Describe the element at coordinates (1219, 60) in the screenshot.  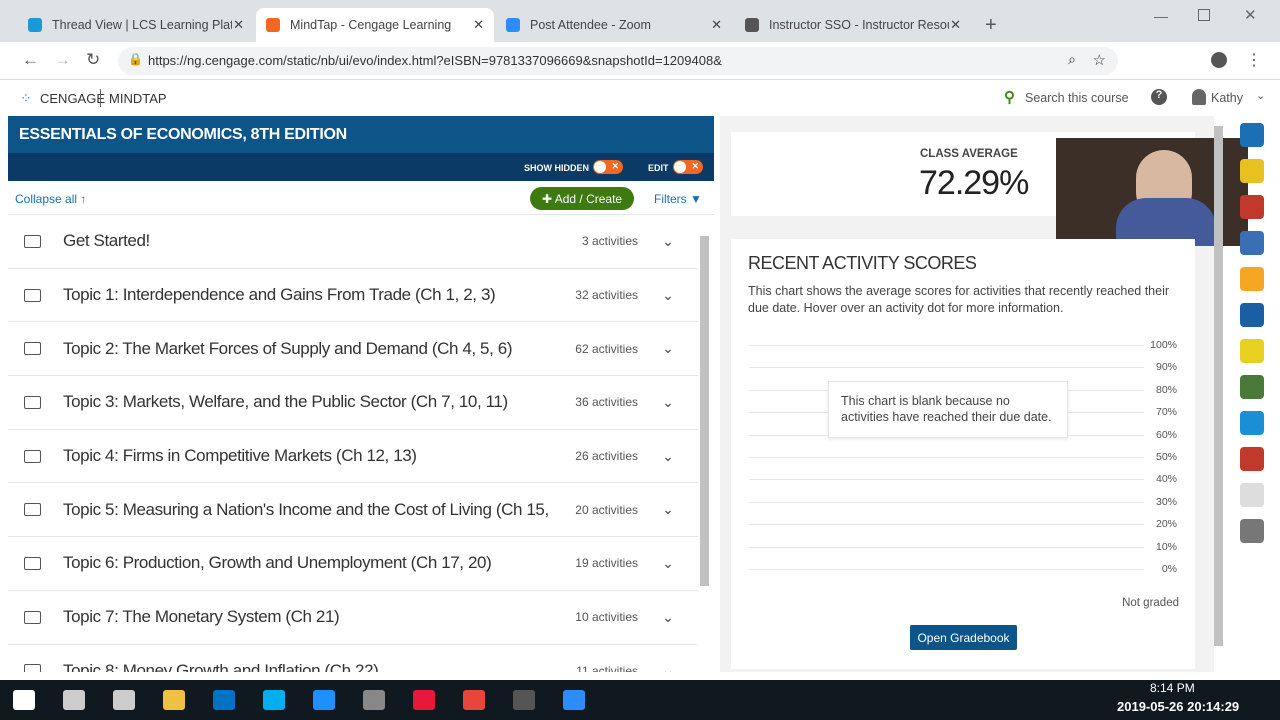
I see `profile-icon` at that location.